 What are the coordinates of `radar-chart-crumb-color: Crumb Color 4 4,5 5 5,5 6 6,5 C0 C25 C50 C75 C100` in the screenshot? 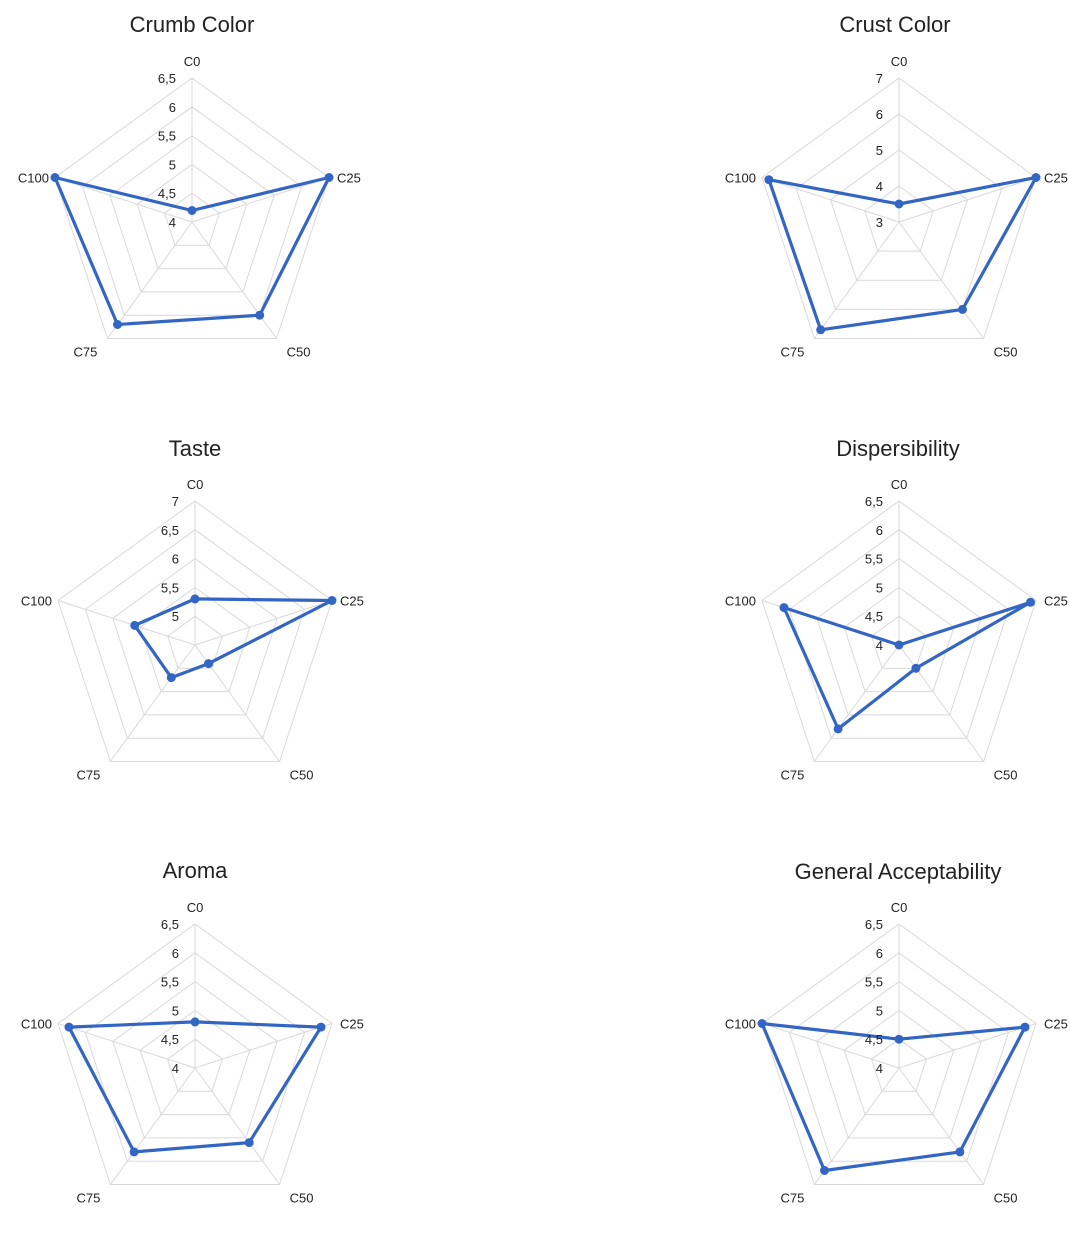 It's located at (210, 195).